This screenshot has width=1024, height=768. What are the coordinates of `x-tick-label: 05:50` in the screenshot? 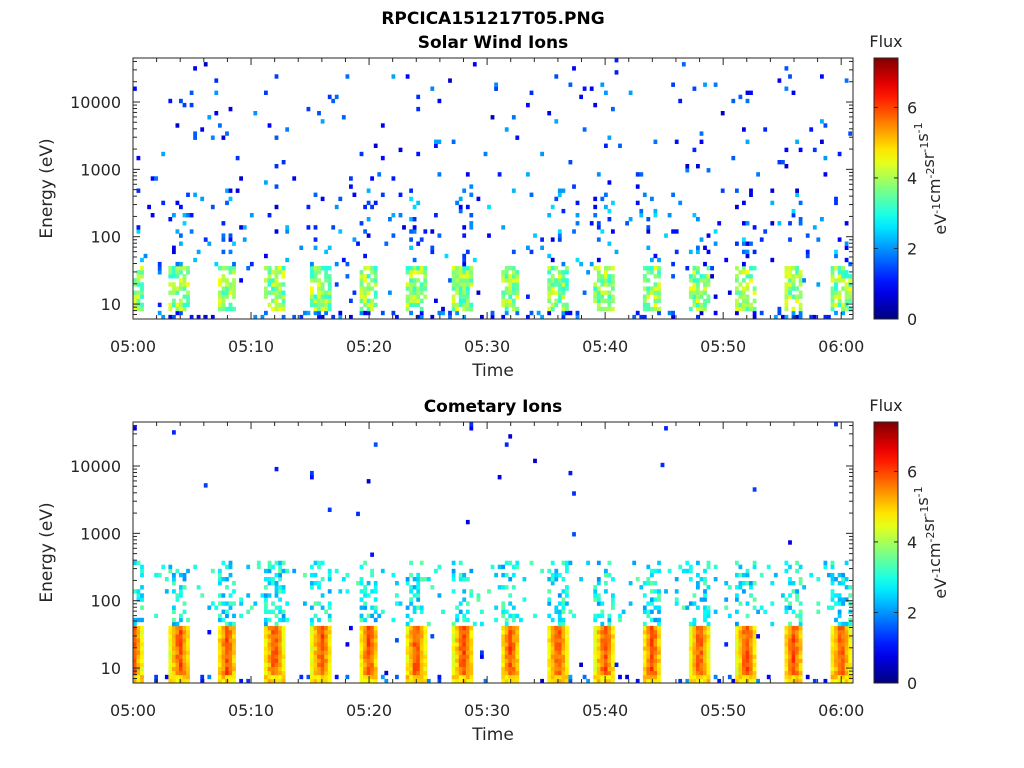 It's located at (723, 710).